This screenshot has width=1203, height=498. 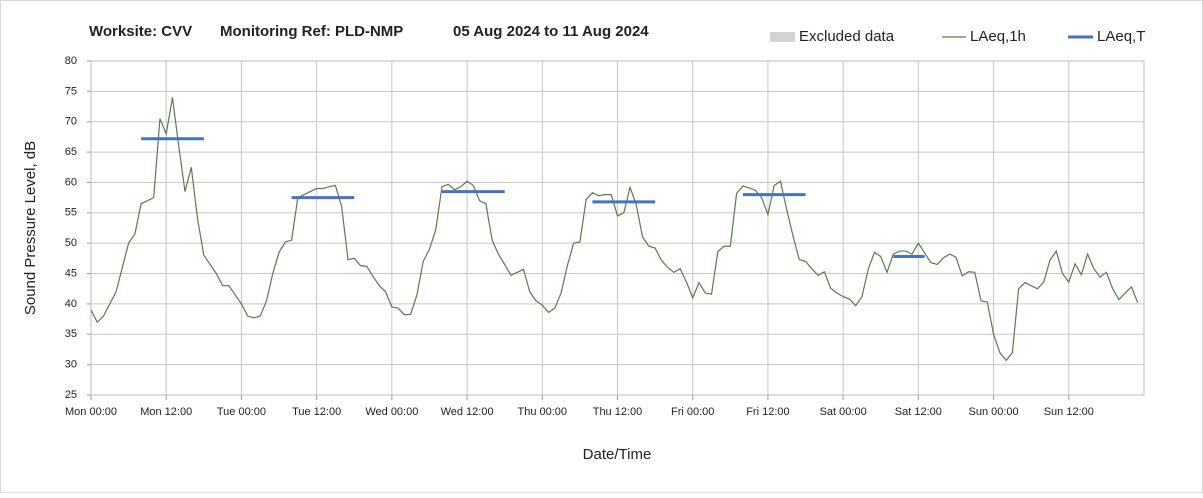 I want to click on x-tick-label: Mon 12:00, so click(x=166, y=412).